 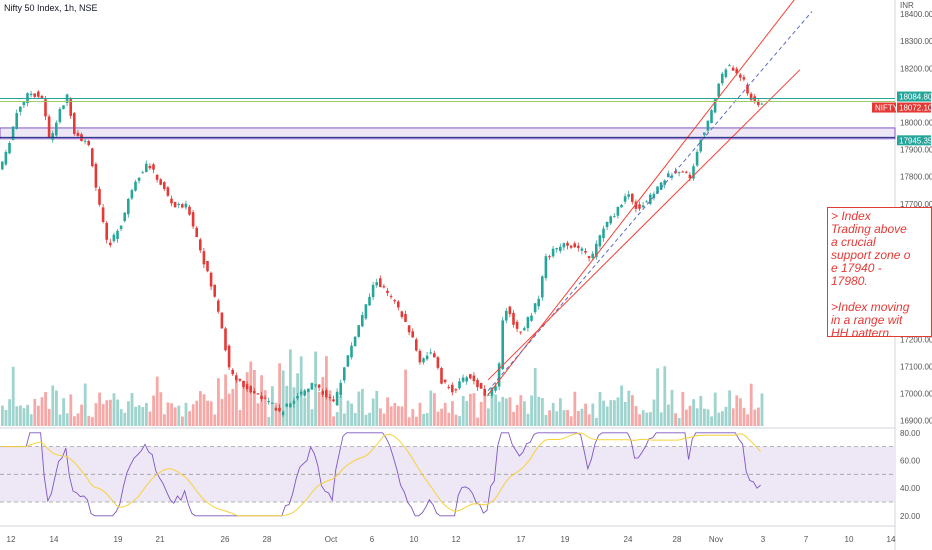 What do you see at coordinates (916, 14) in the screenshot?
I see `price-tick-label: 18400.00` at bounding box center [916, 14].